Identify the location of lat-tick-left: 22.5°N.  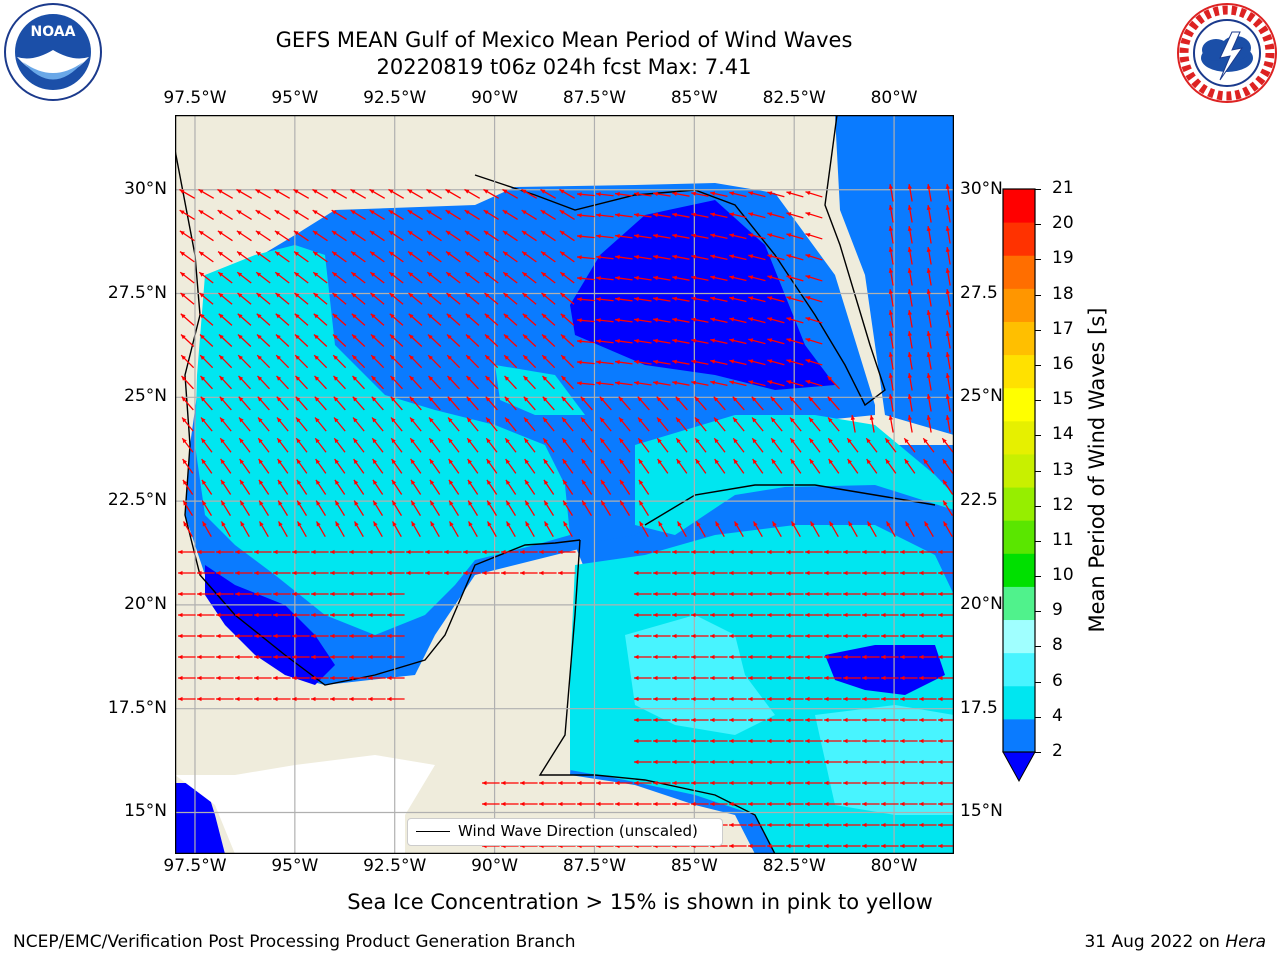
(137, 500).